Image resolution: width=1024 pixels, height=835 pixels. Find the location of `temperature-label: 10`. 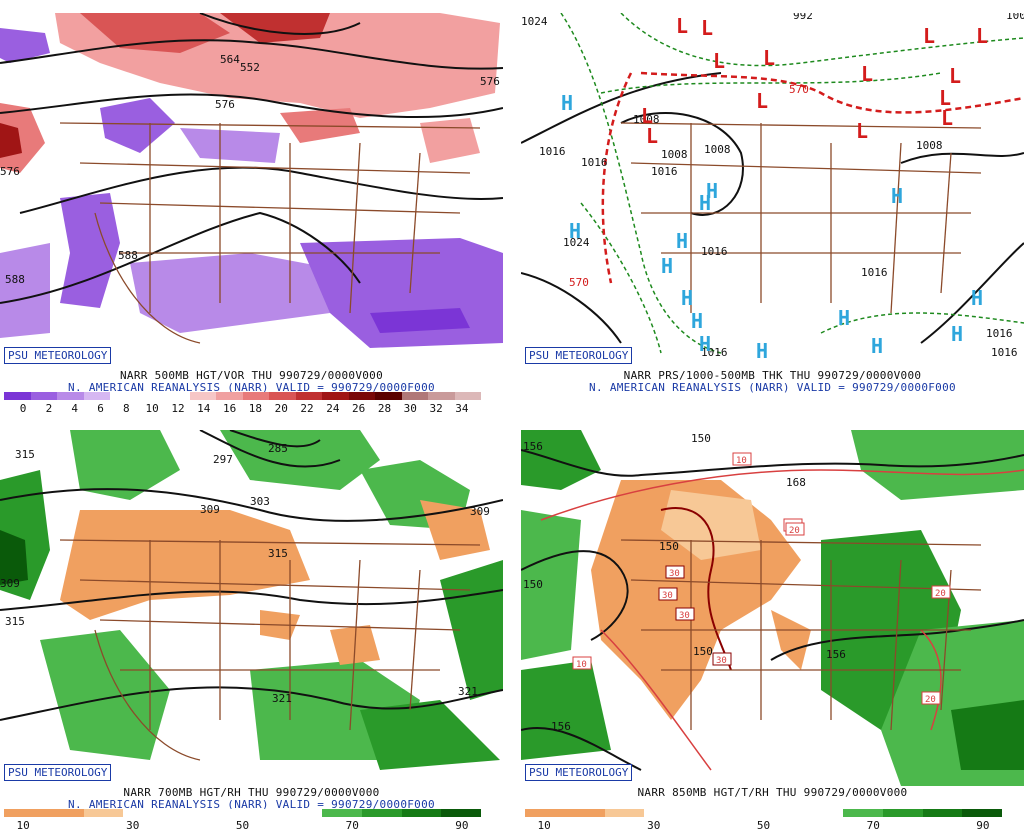

temperature-label: 10 is located at coordinates (581, 665).